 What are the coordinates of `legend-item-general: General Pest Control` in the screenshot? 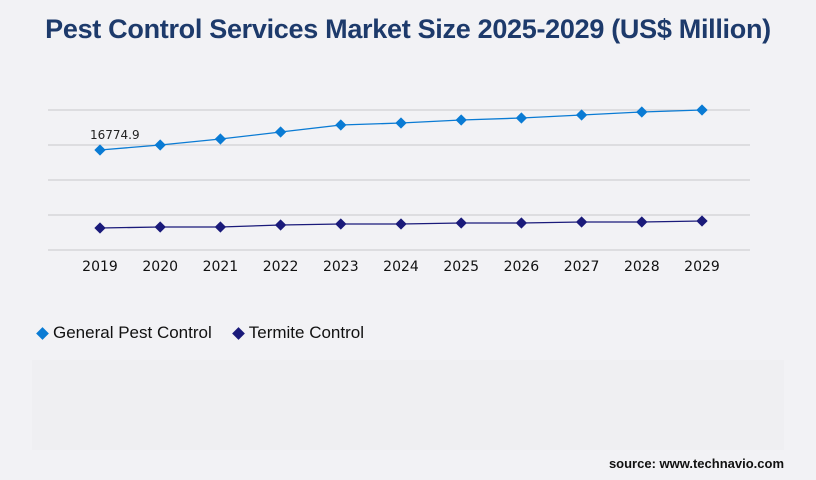 It's located at (124, 333).